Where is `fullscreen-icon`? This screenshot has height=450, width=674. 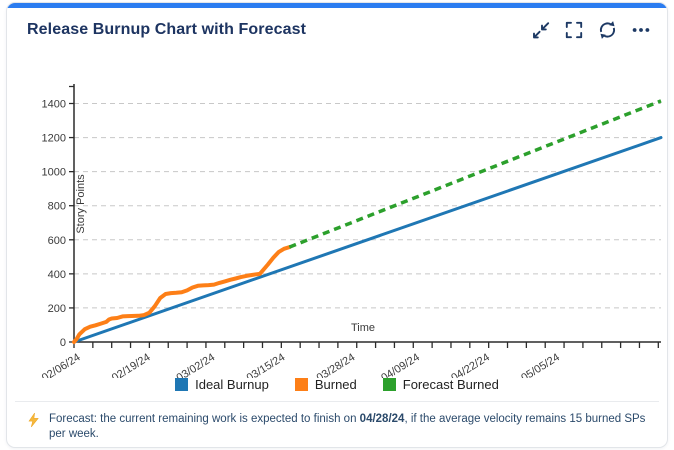 fullscreen-icon is located at coordinates (574, 30).